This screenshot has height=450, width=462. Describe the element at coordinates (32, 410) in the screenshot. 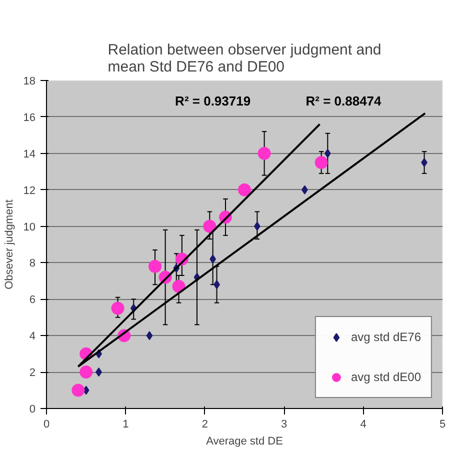

I see `y-tick-label: 0` at that location.